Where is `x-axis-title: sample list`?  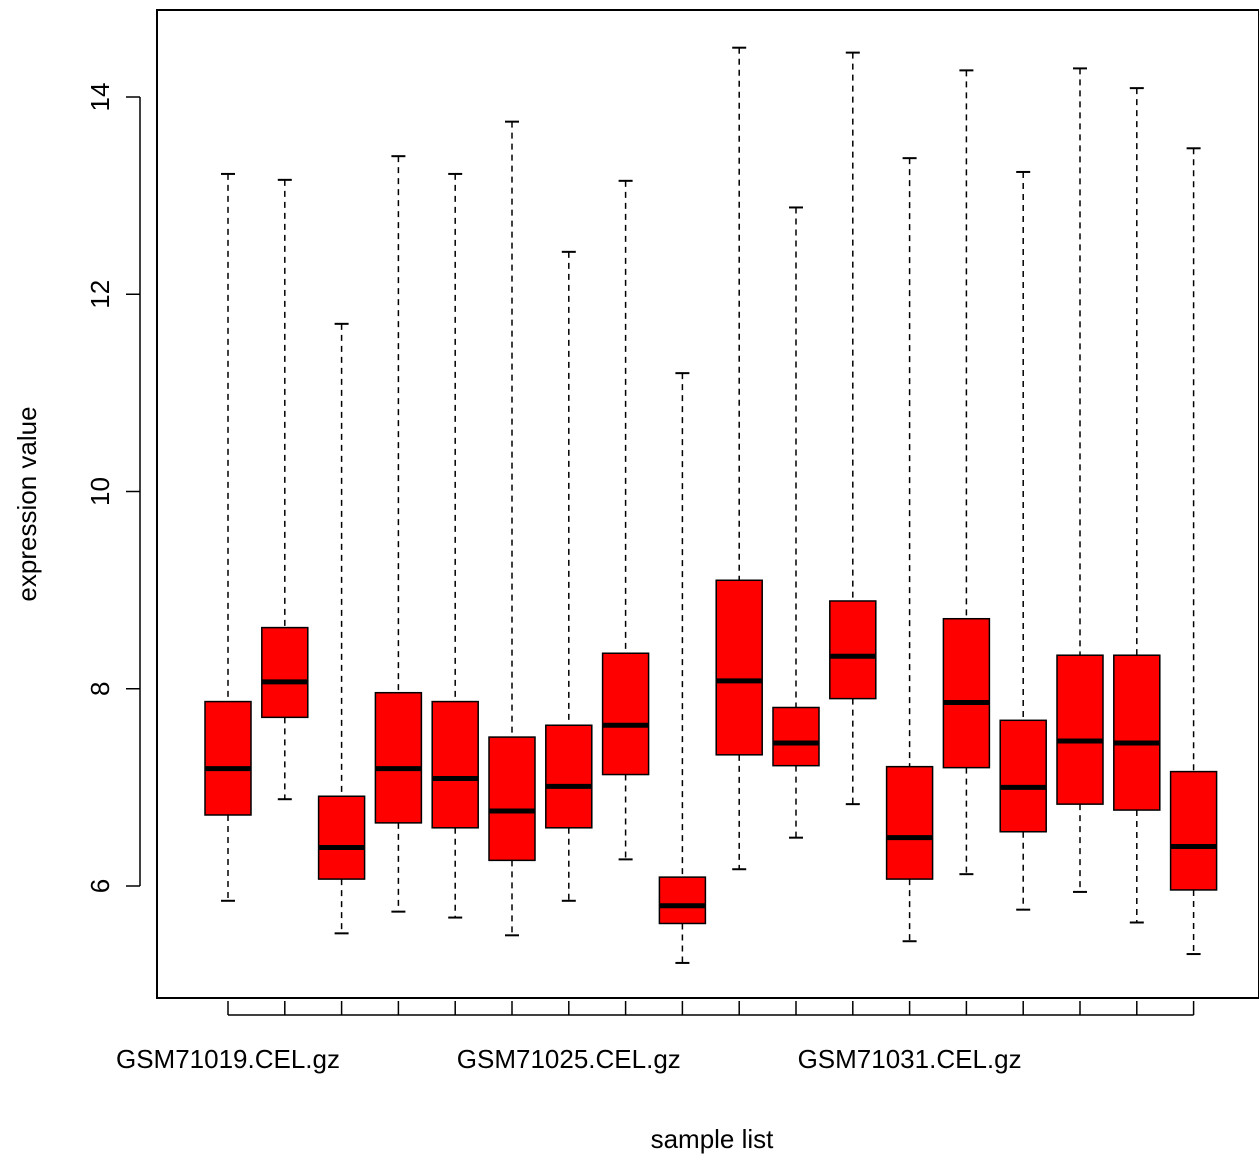
x-axis-title: sample list is located at coordinates (713, 1139).